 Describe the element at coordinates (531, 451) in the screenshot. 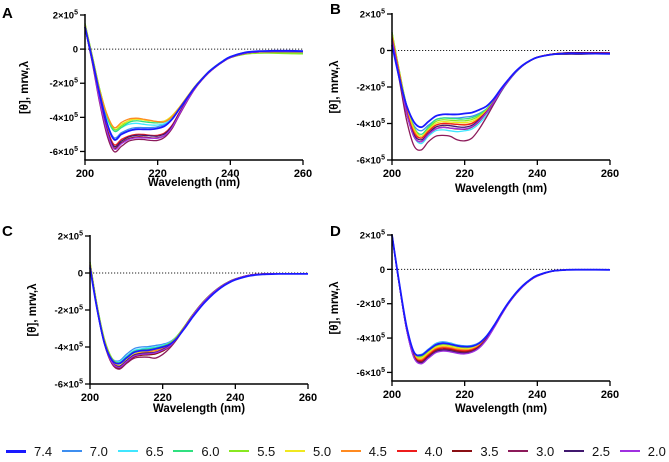

I see `legend-item-ph-3.0: 3.0` at that location.